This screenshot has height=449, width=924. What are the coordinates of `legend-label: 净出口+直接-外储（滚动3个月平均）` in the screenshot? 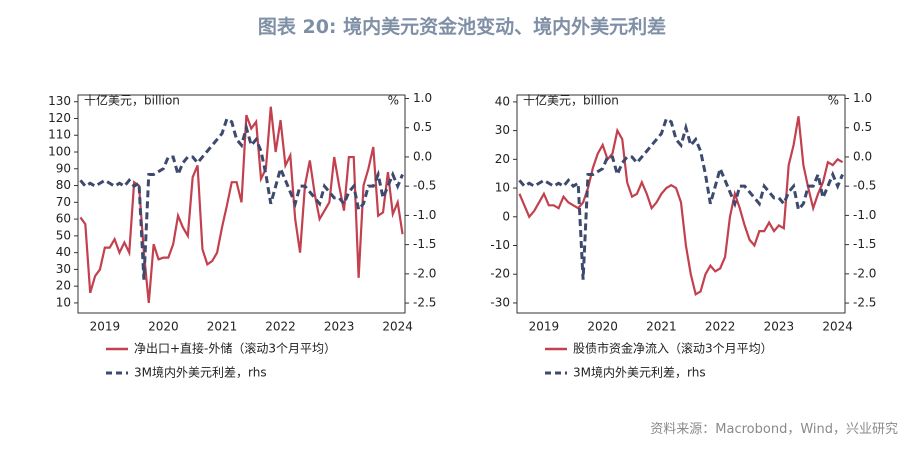 It's located at (235, 348).